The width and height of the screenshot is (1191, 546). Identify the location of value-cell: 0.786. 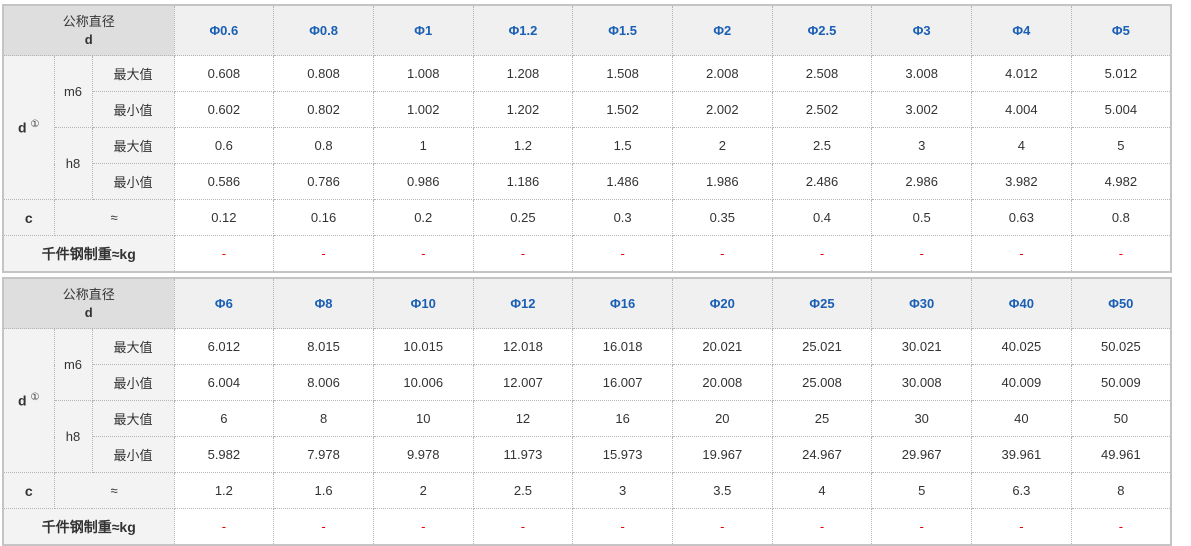
(323, 181).